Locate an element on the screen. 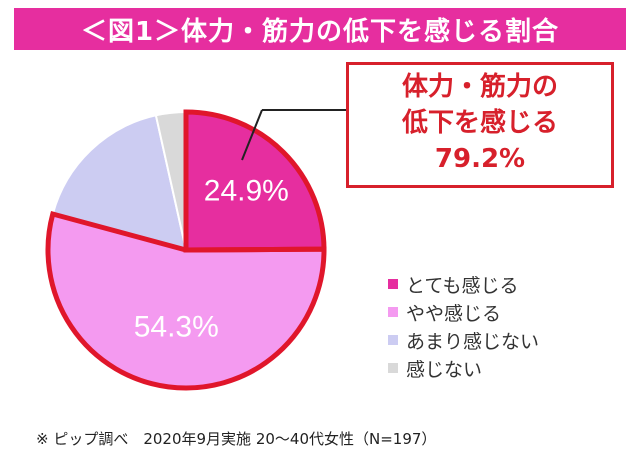  highlight-callout: 体力・筋力の 低下を感じる 79.2% is located at coordinates (480, 125).